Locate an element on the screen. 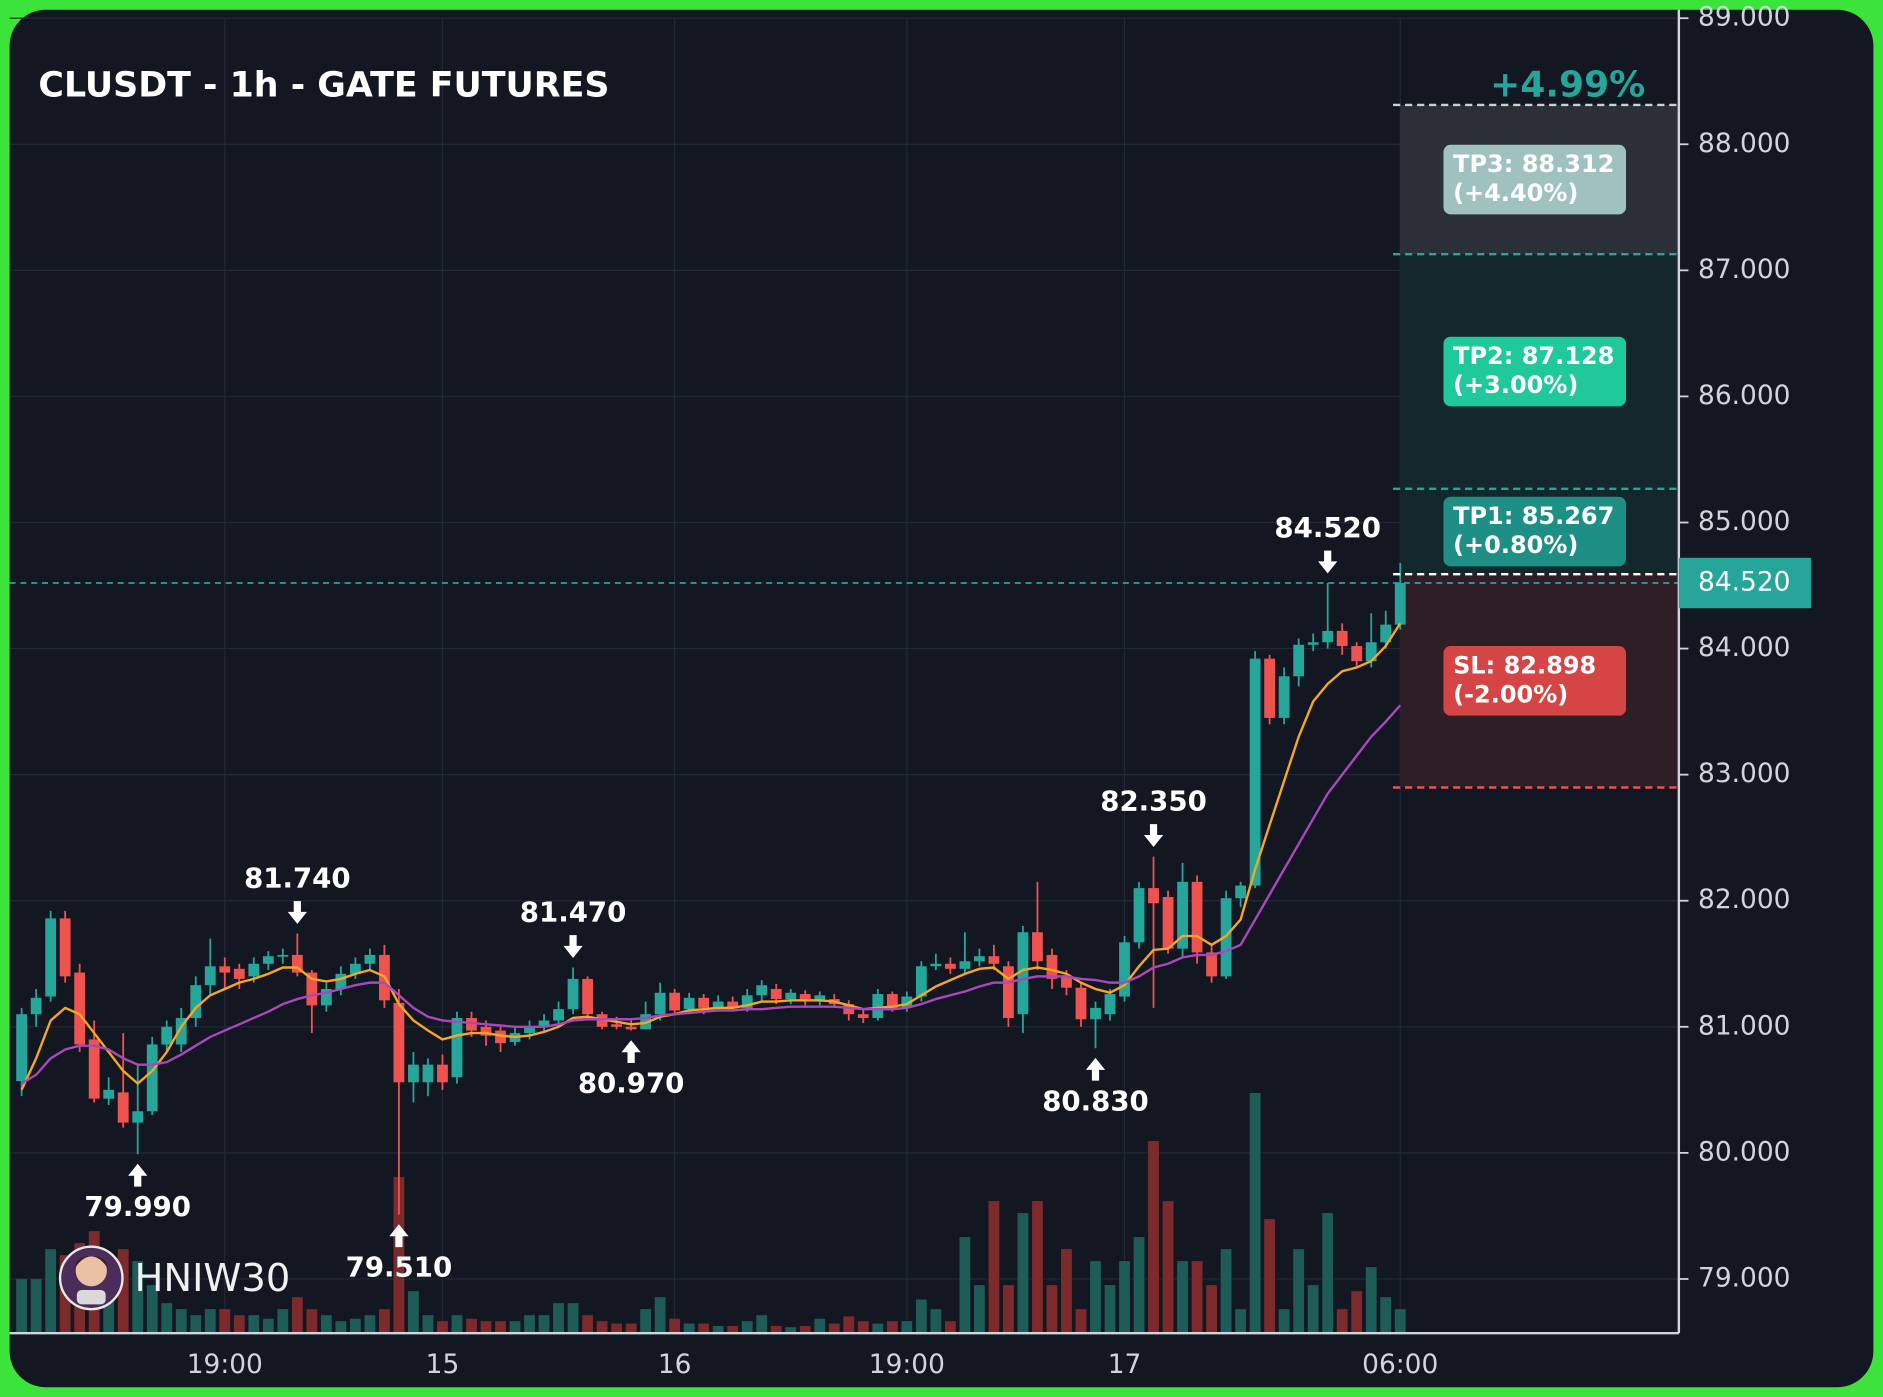  x-tick-label: 06:00 is located at coordinates (1400, 1364).